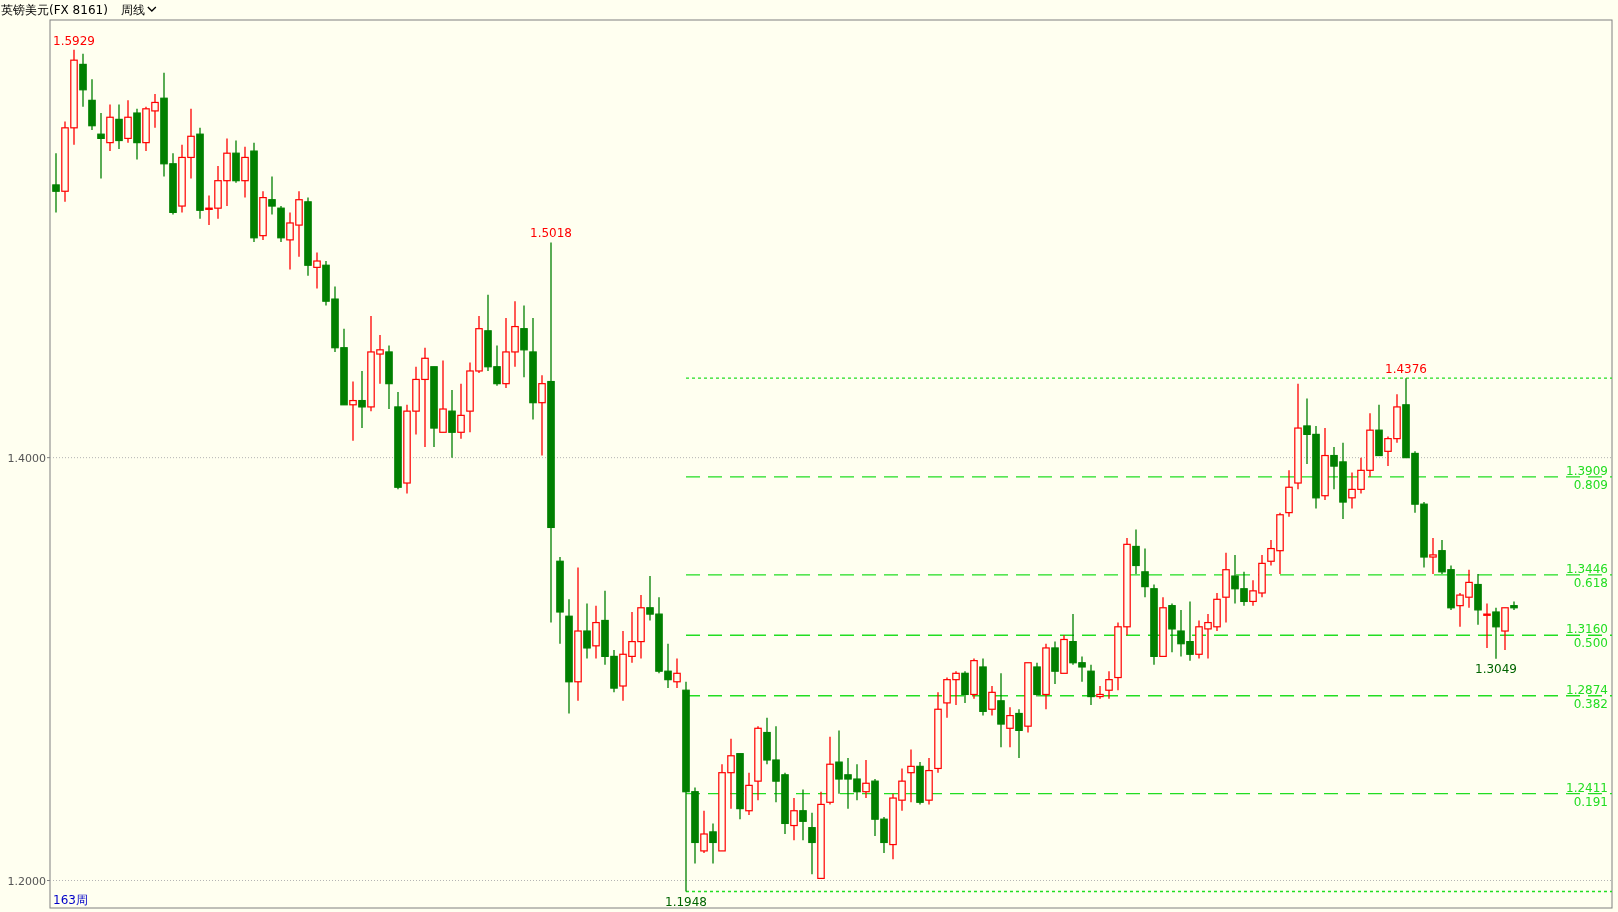 The height and width of the screenshot is (912, 1618). What do you see at coordinates (26, 881) in the screenshot?
I see `y-tick-label: 1.2000` at bounding box center [26, 881].